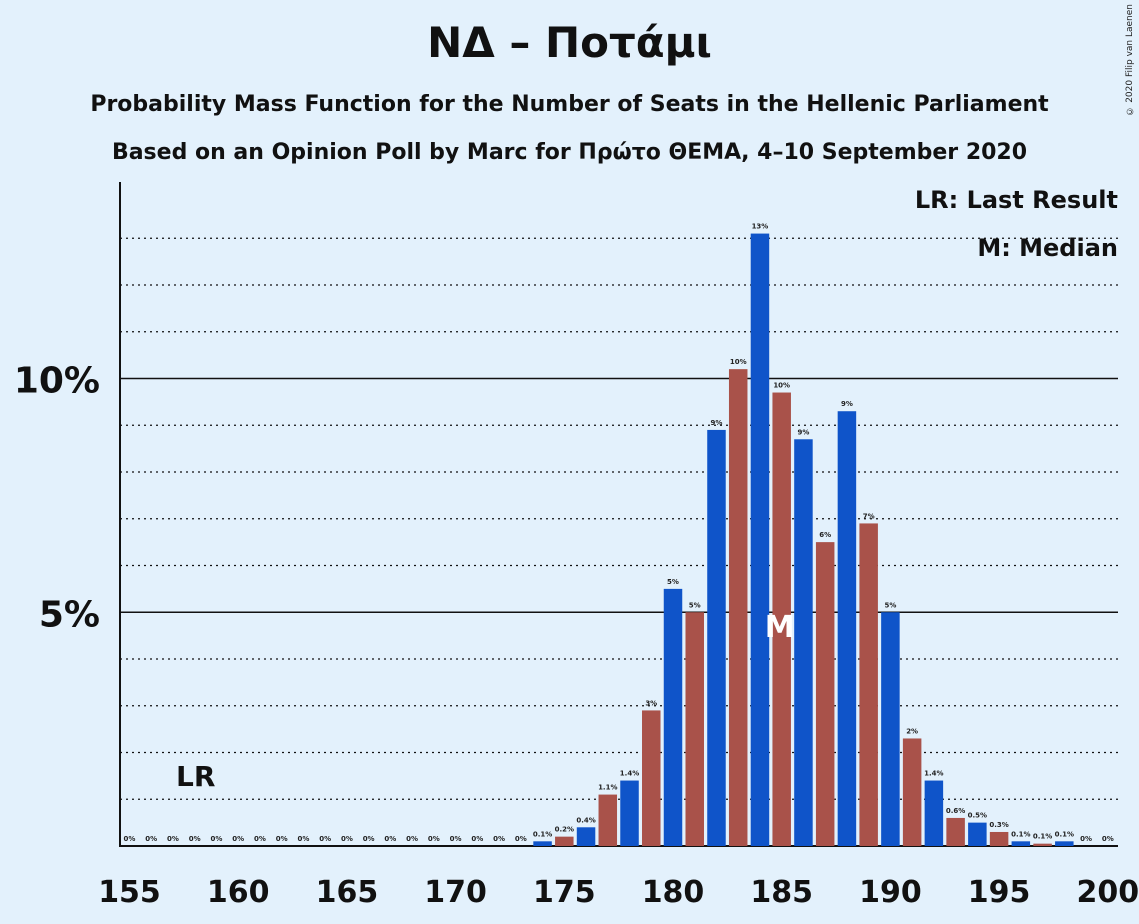 The height and width of the screenshot is (924, 1139). I want to click on bar-value-label: 3%, so click(651, 703).